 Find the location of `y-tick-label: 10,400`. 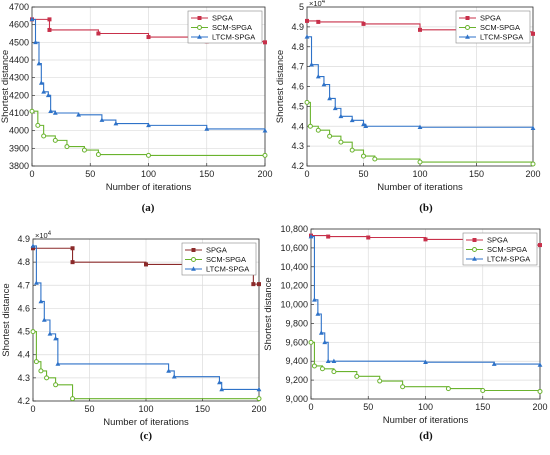

y-tick-label: 10,400 is located at coordinates (294, 267).